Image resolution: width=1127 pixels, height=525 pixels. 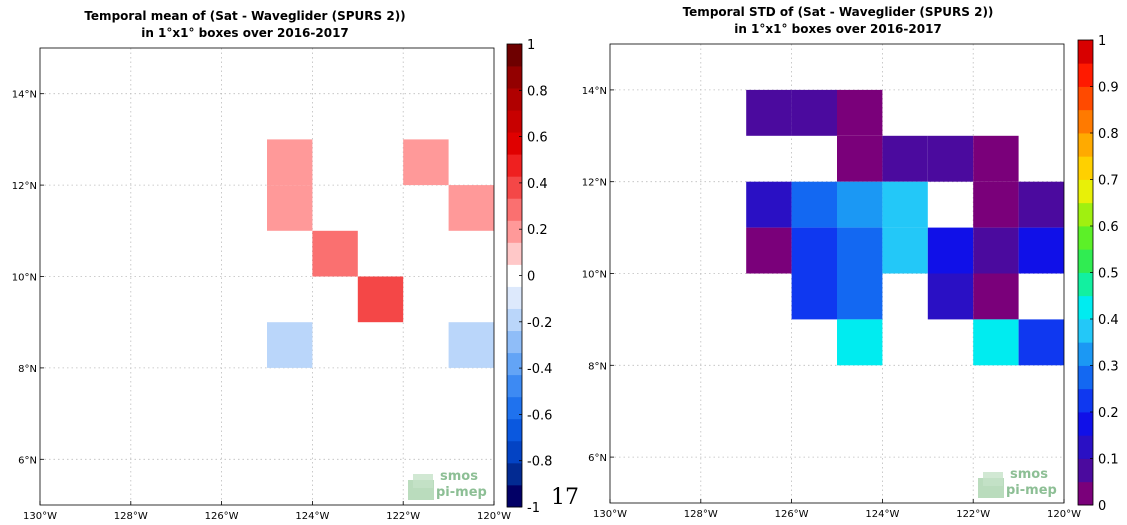 I want to click on colorbar-tick-label: 0, so click(x=1102, y=506).